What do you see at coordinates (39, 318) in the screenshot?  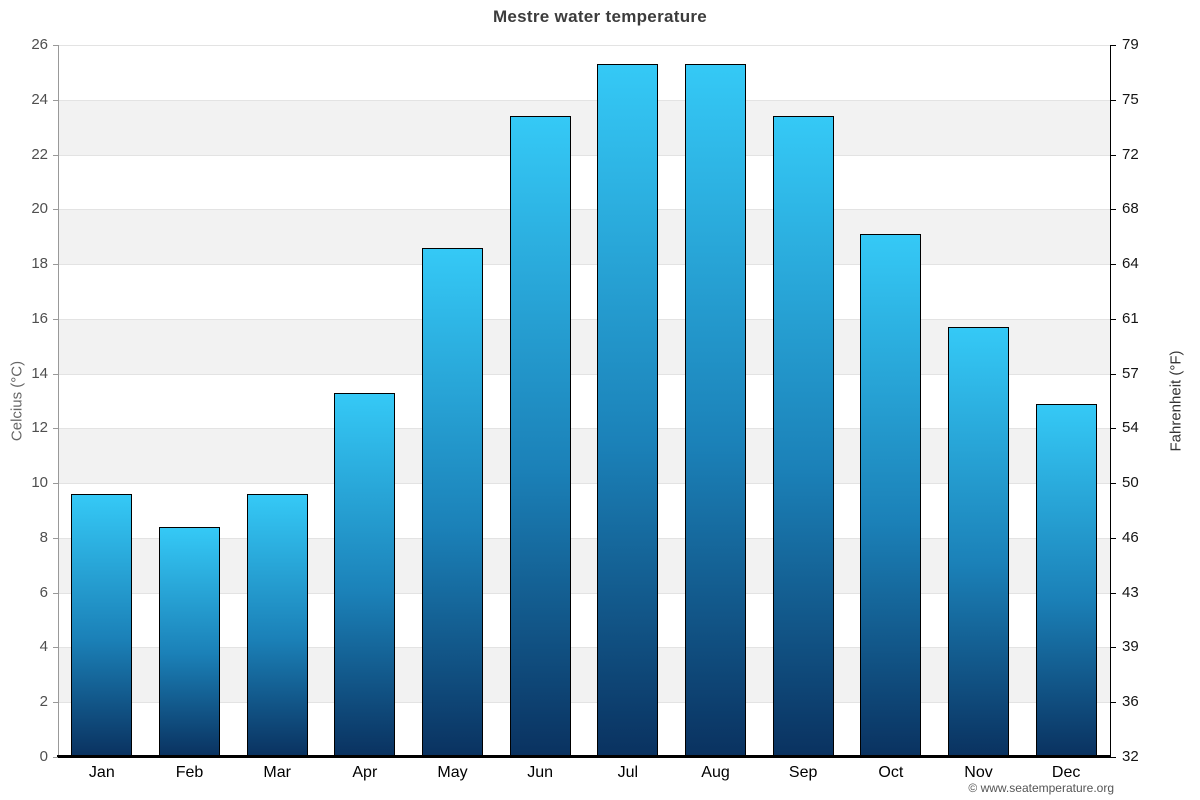 I see `celsius-tick-label: 16` at bounding box center [39, 318].